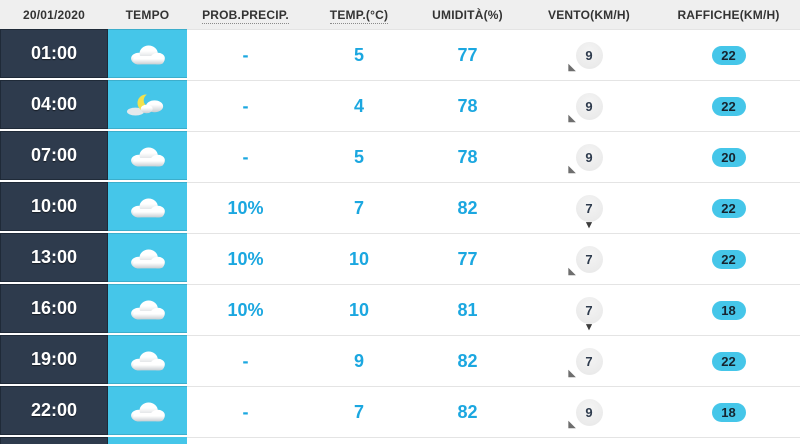 This screenshot has width=800, height=444. Describe the element at coordinates (54, 104) in the screenshot. I see `time-cell: 04:00` at that location.